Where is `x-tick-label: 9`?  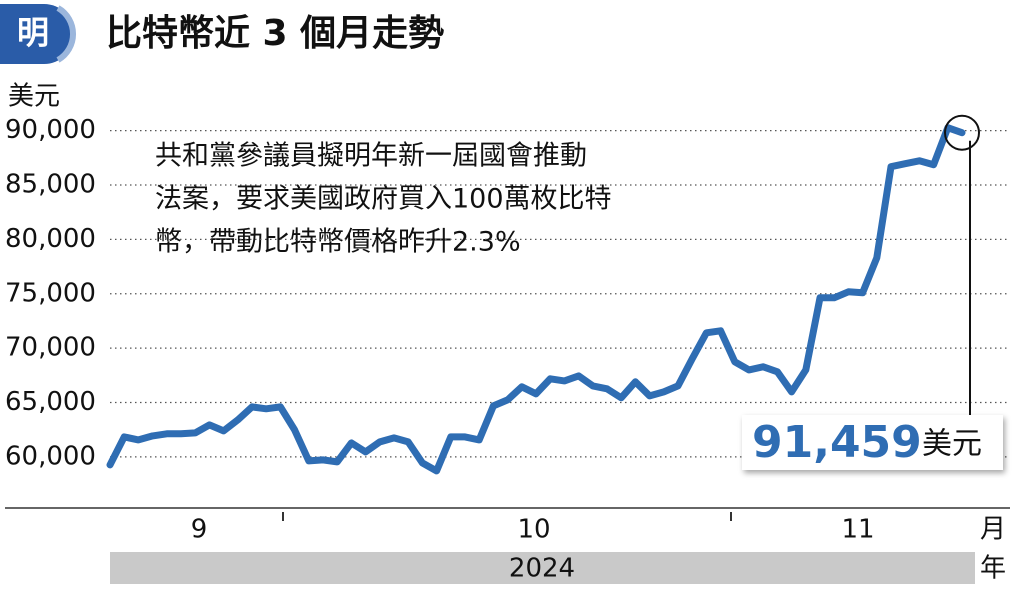
x-tick-label: 9 is located at coordinates (199, 530).